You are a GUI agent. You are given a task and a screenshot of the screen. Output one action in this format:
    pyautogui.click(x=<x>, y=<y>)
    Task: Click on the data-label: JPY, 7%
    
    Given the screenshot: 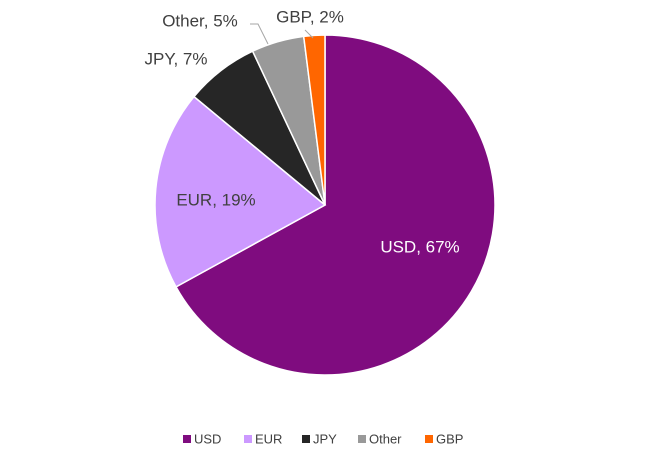 What is the action you would take?
    pyautogui.click(x=175, y=58)
    